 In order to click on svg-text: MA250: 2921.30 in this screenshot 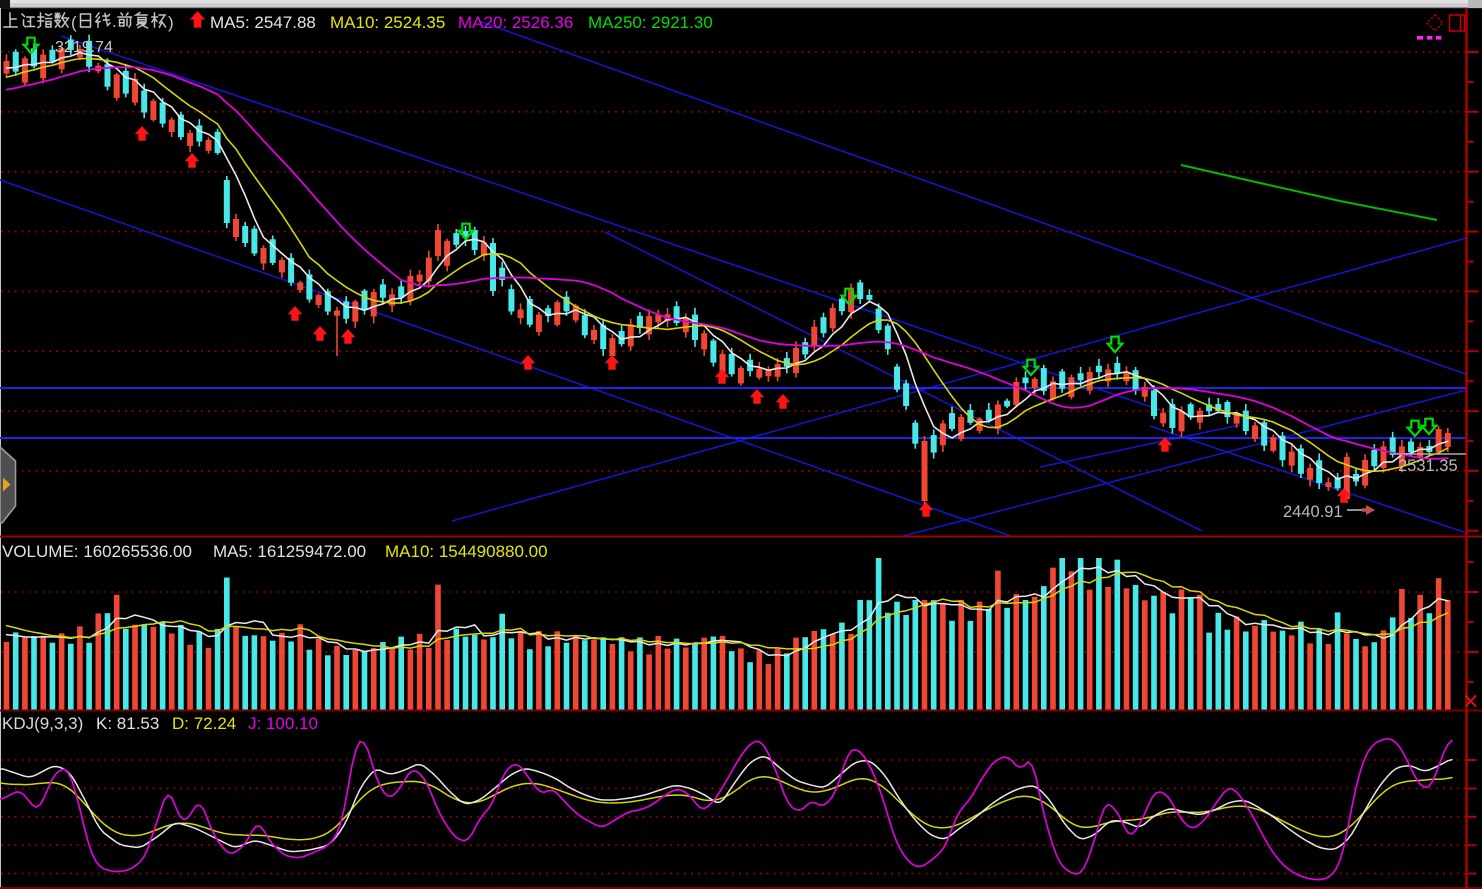, I will do `click(650, 22)`.